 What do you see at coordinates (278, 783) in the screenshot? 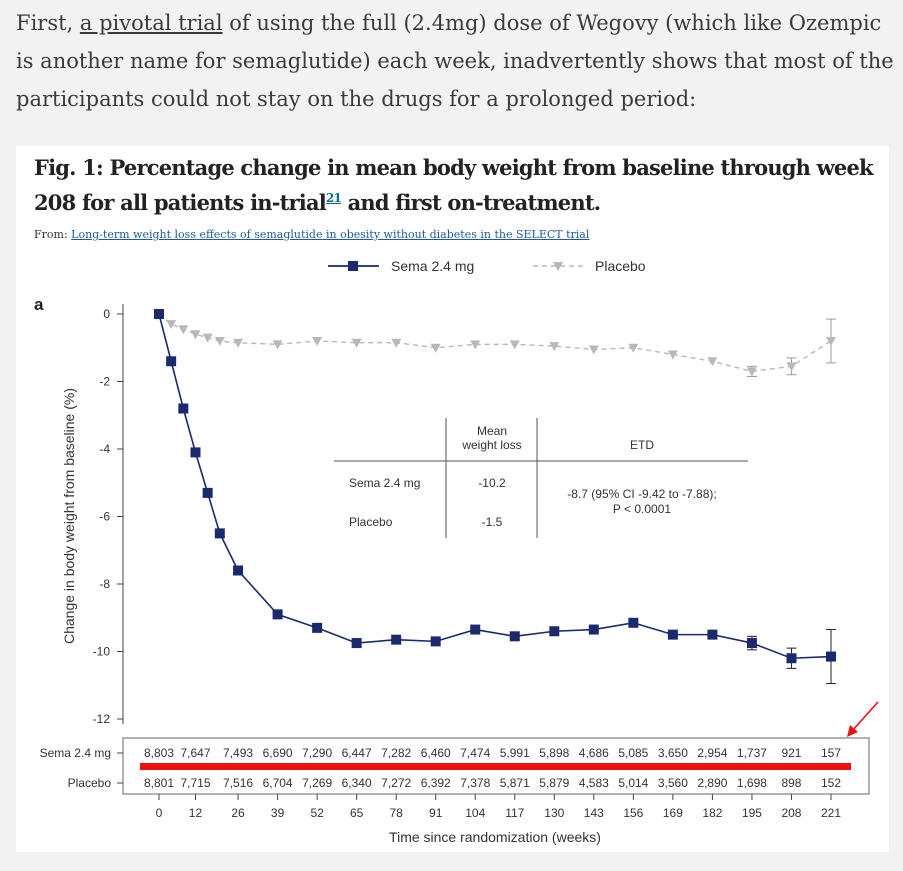
I see `at-risk-cell: 6,704` at bounding box center [278, 783].